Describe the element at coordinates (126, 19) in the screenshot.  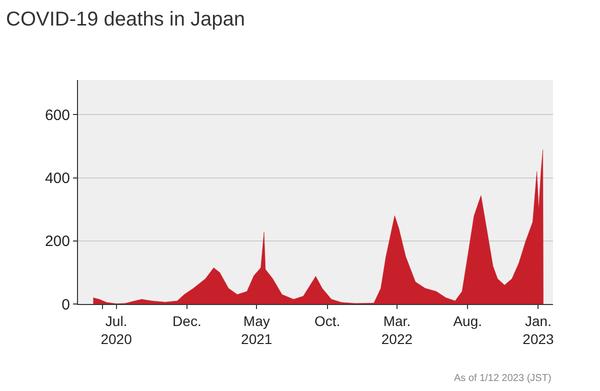
I see `chart-title: COVID-19 deaths in Japan` at that location.